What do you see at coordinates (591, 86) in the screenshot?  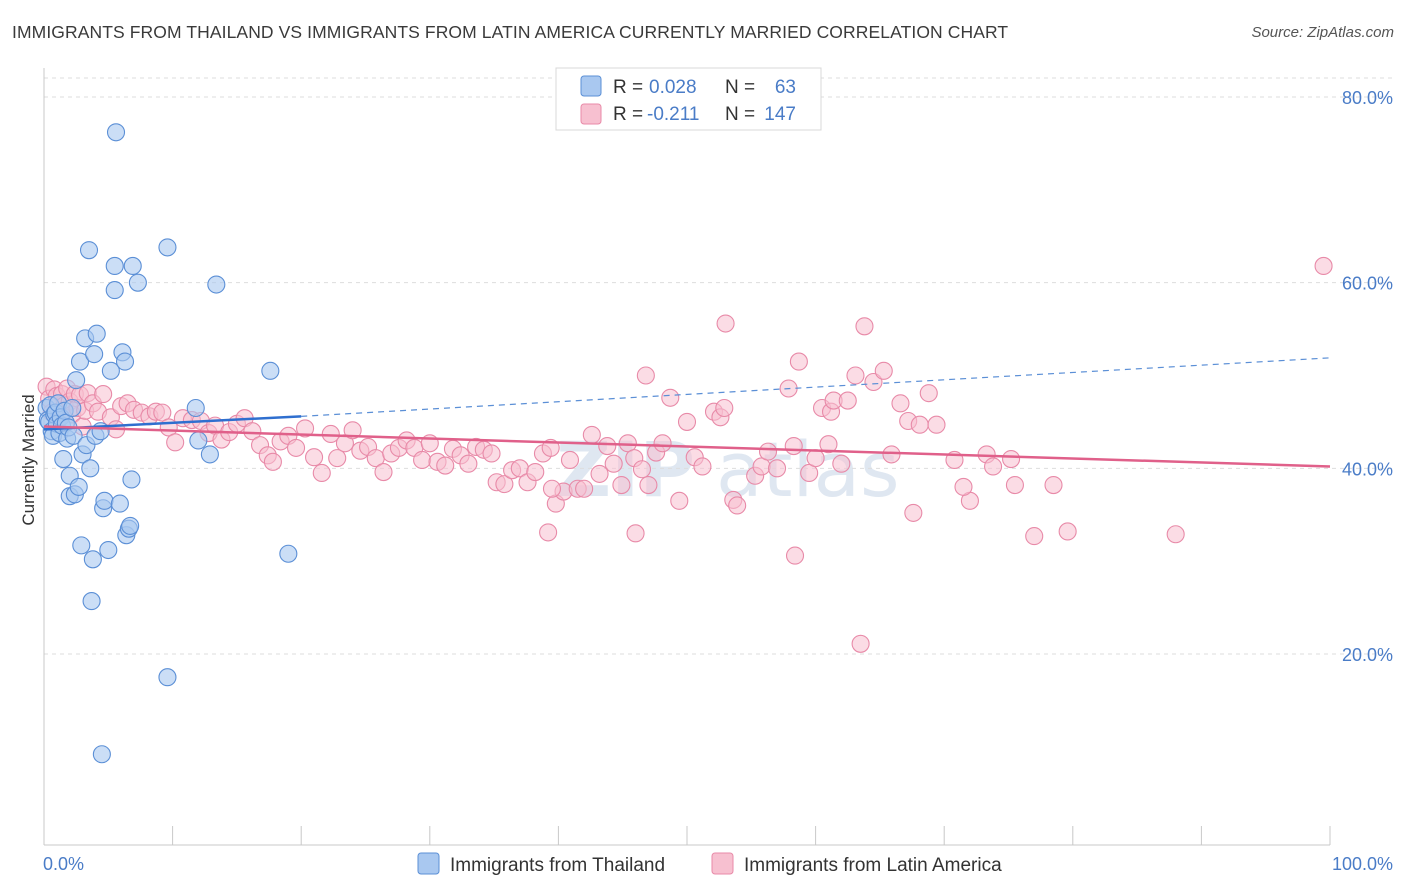 I see `legend-swatch-thailand` at bounding box center [591, 86].